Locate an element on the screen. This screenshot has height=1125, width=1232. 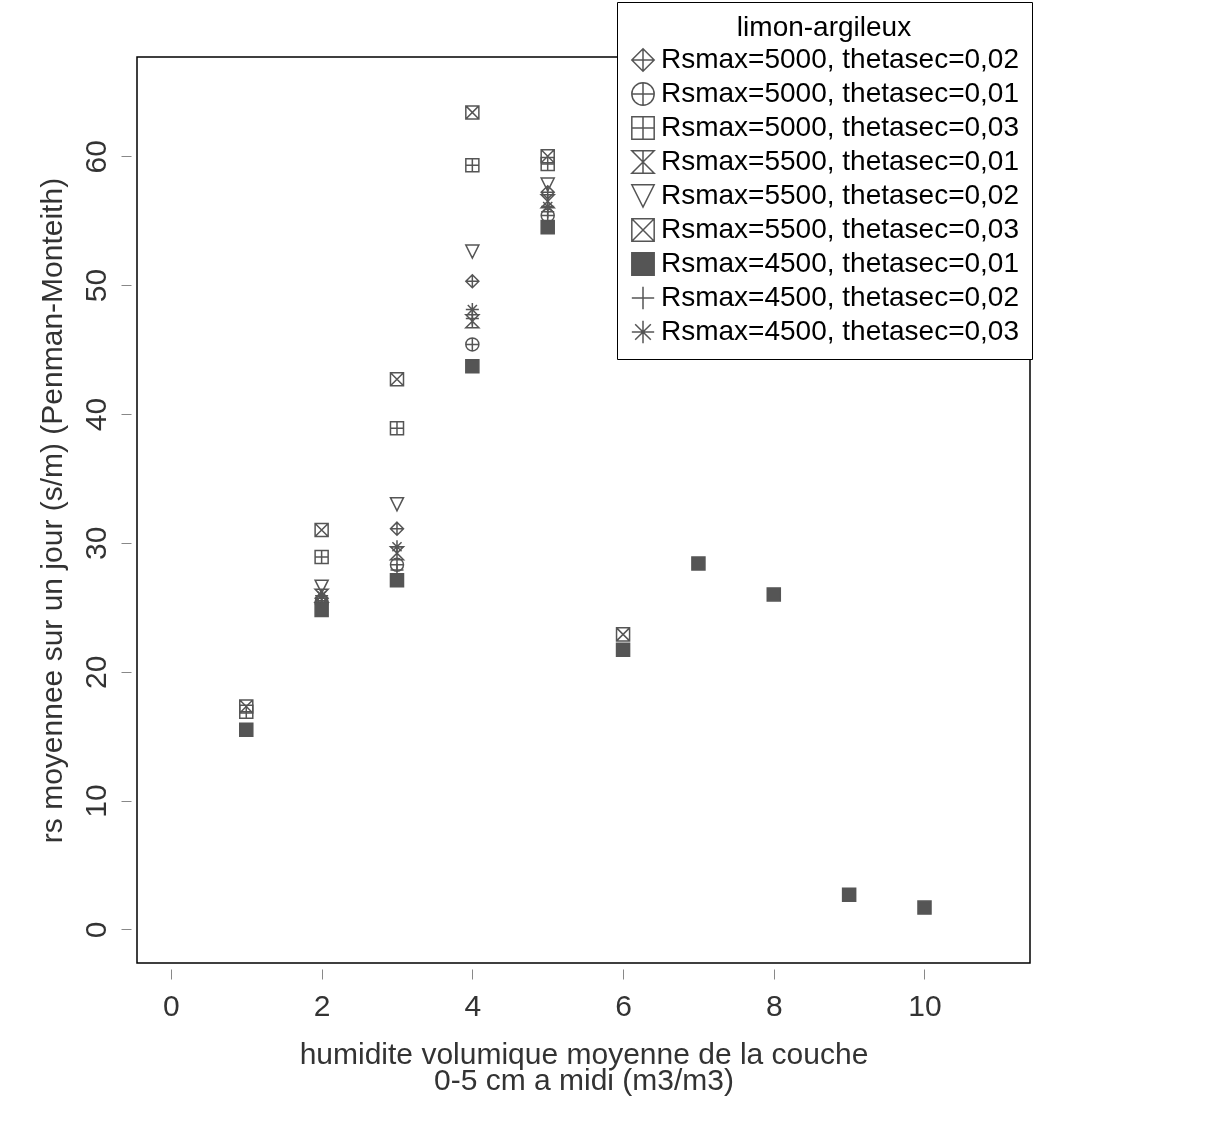
legend-label: Rsmax=5000, thetasec=0,03 is located at coordinates (840, 126).